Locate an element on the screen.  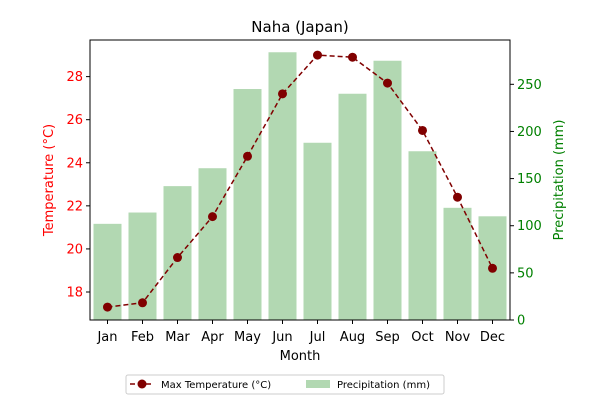
x-tick-label: May is located at coordinates (247, 337).